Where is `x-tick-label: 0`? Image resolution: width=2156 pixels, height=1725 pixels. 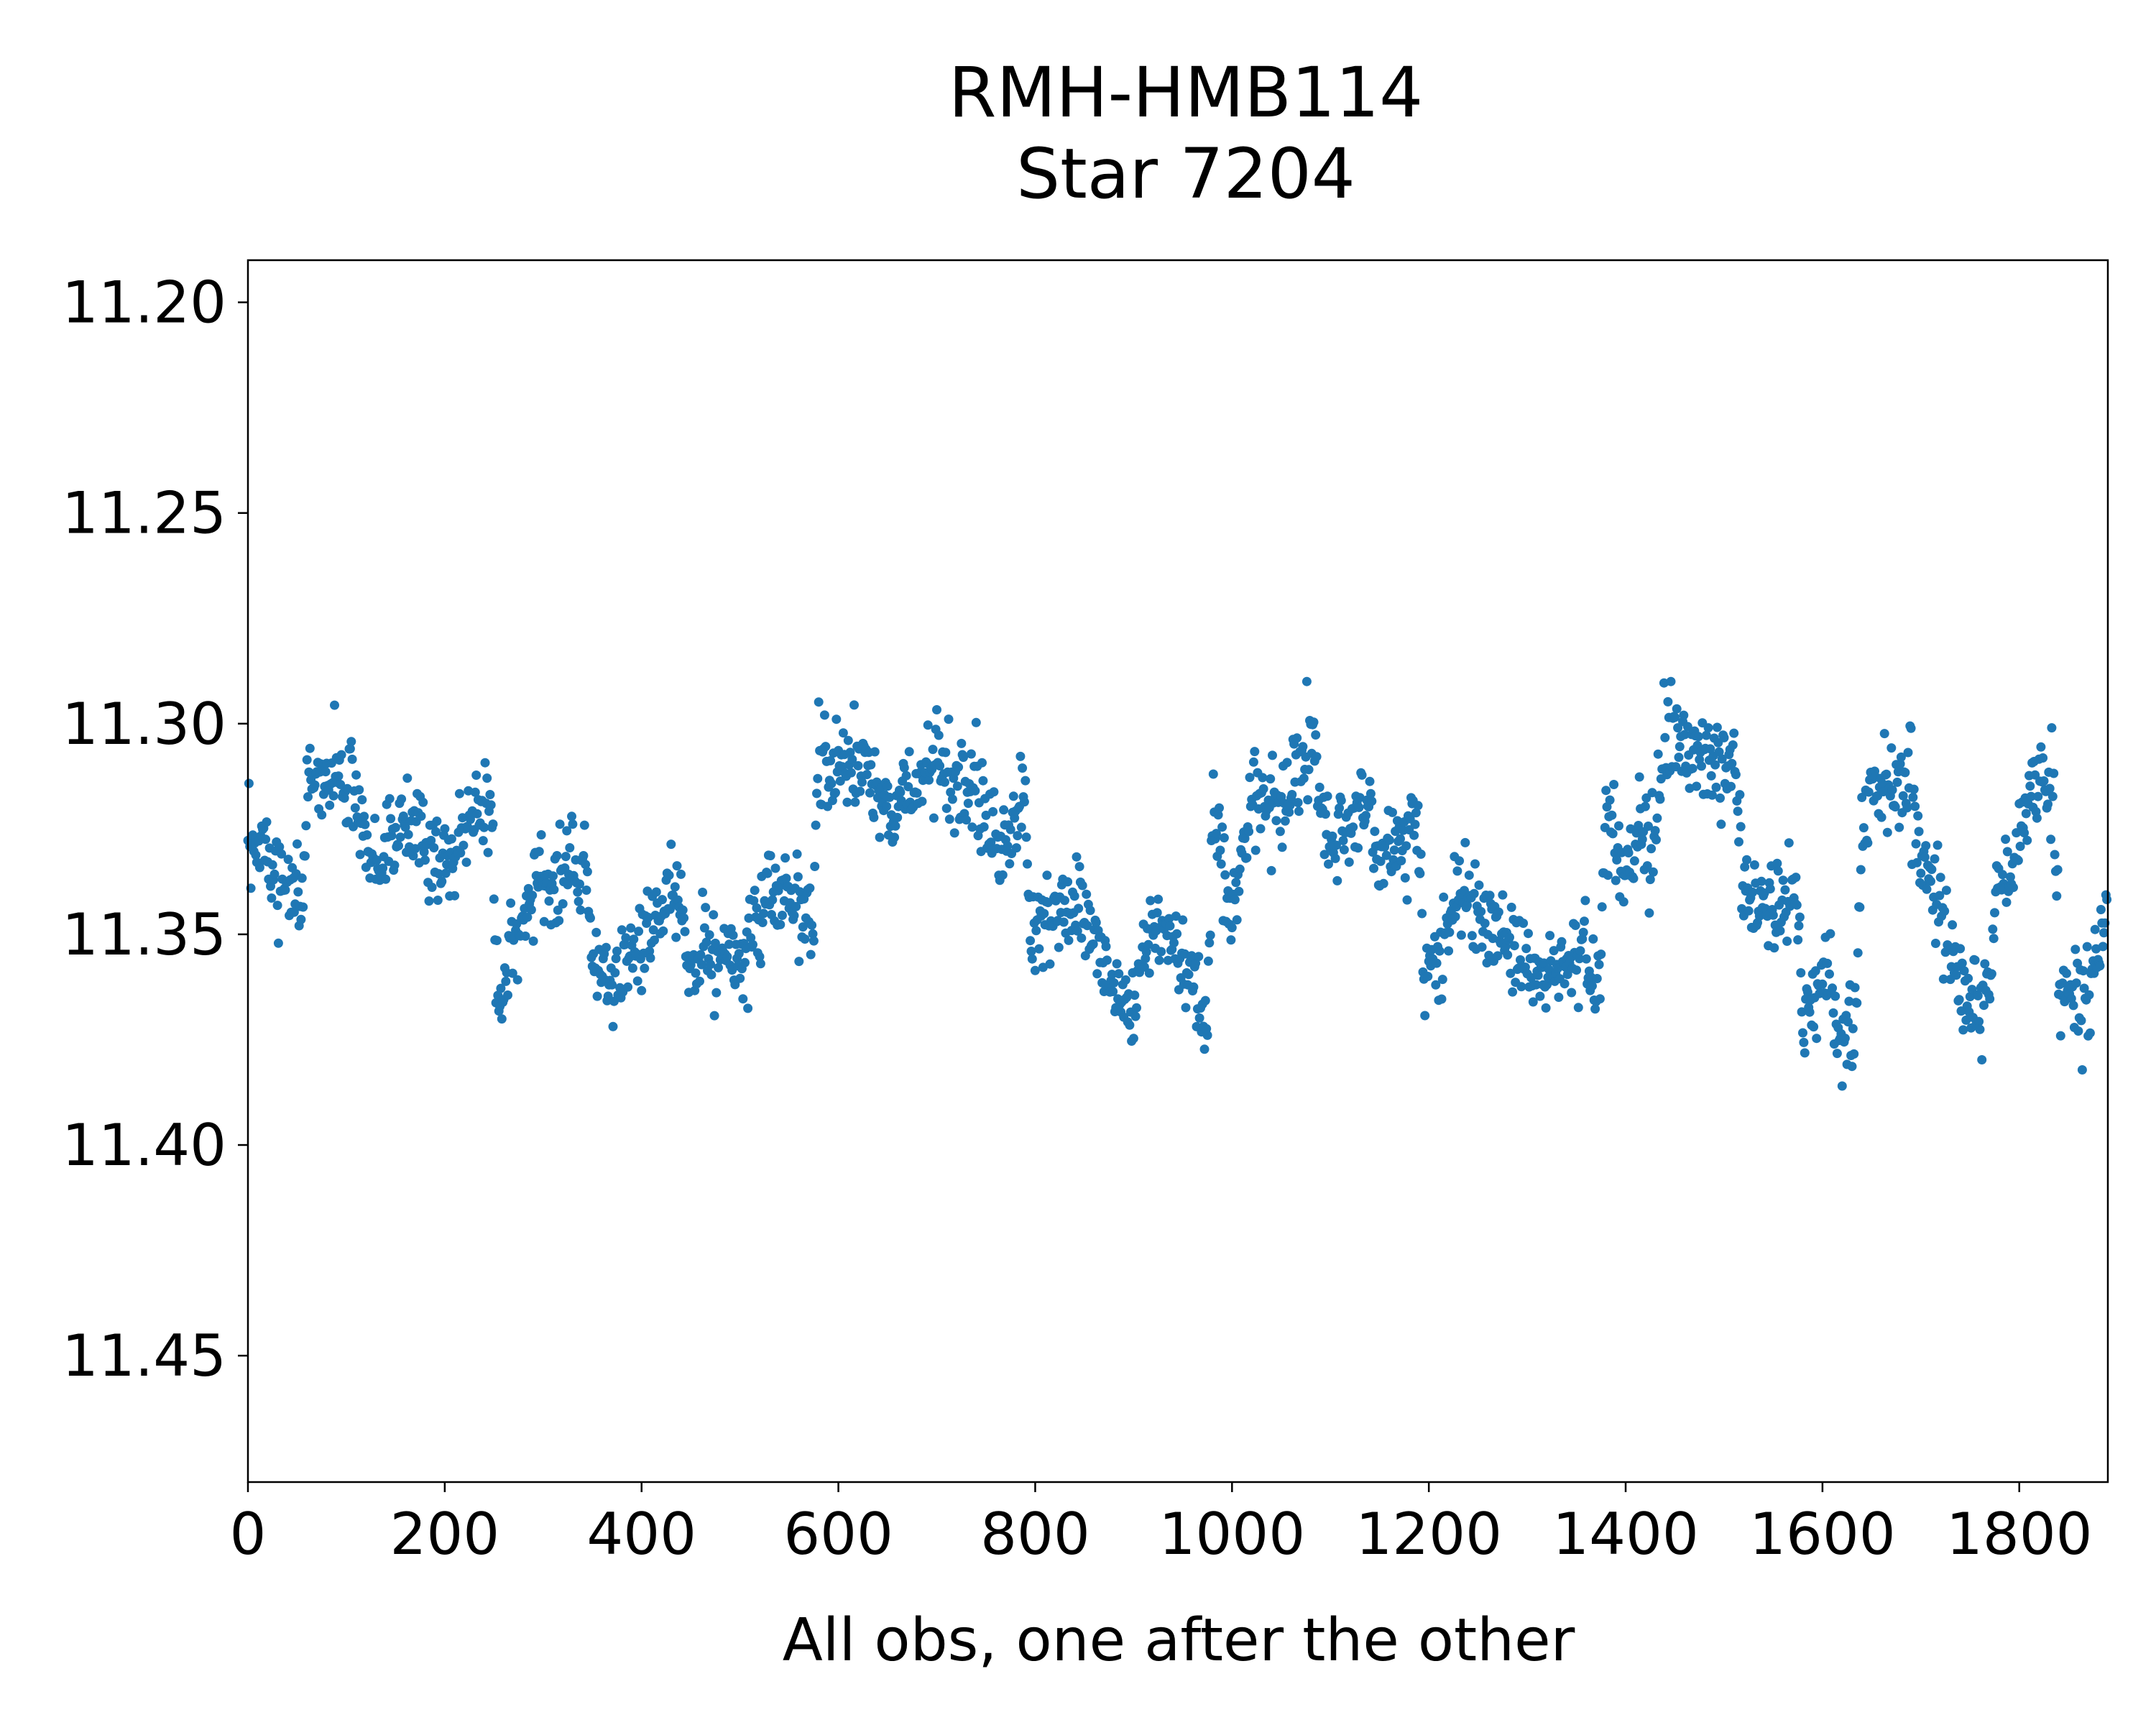
x-tick-label: 0 is located at coordinates (248, 1534).